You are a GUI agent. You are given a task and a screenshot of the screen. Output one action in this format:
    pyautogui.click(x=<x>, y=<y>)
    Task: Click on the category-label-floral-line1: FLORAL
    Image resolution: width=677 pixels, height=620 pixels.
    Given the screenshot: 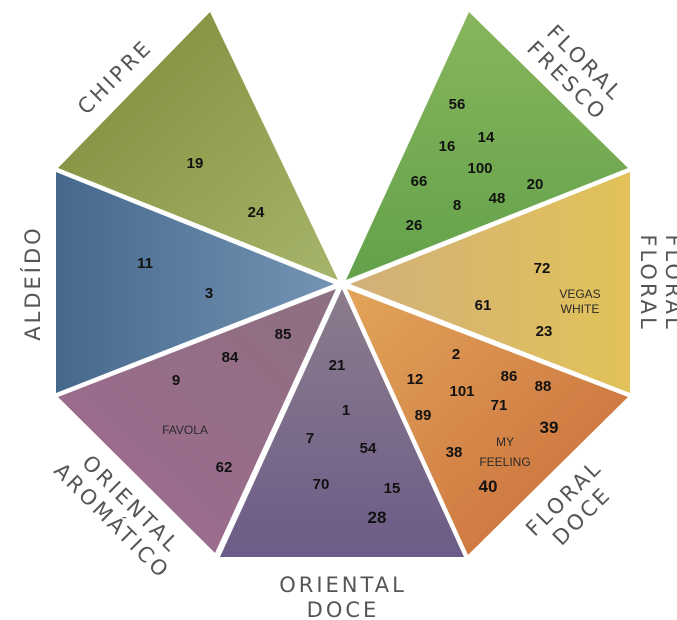 What is the action you would take?
    pyautogui.click(x=669, y=282)
    